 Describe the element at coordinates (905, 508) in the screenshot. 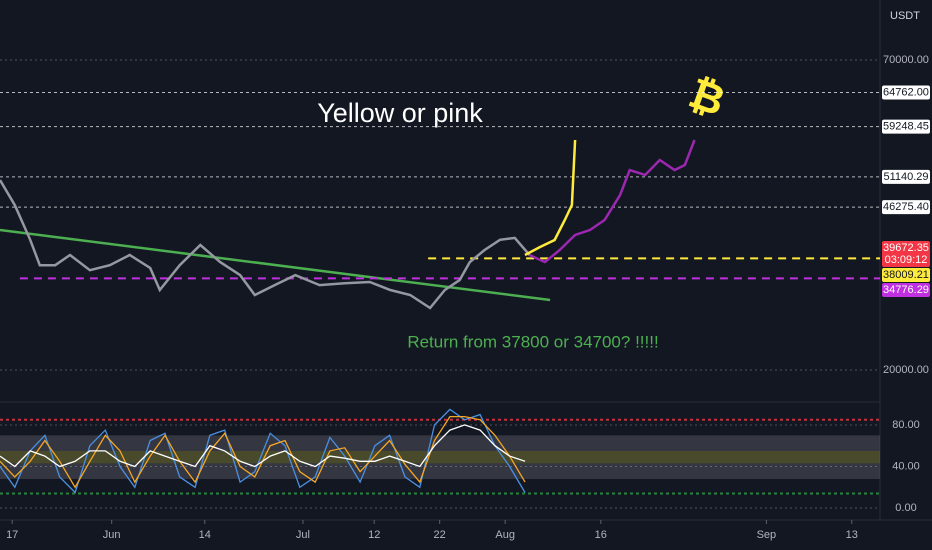

I see `y-tick-label: 0.00` at that location.